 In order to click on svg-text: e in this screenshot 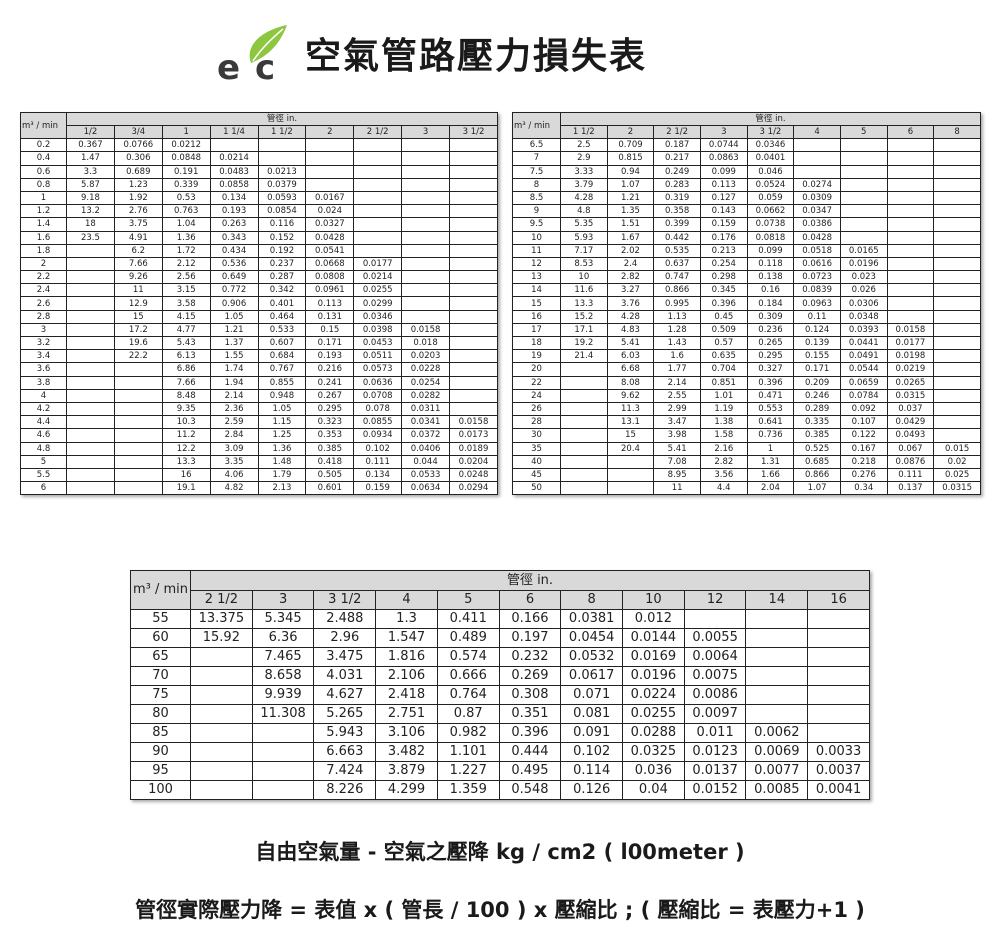, I will do `click(228, 66)`.